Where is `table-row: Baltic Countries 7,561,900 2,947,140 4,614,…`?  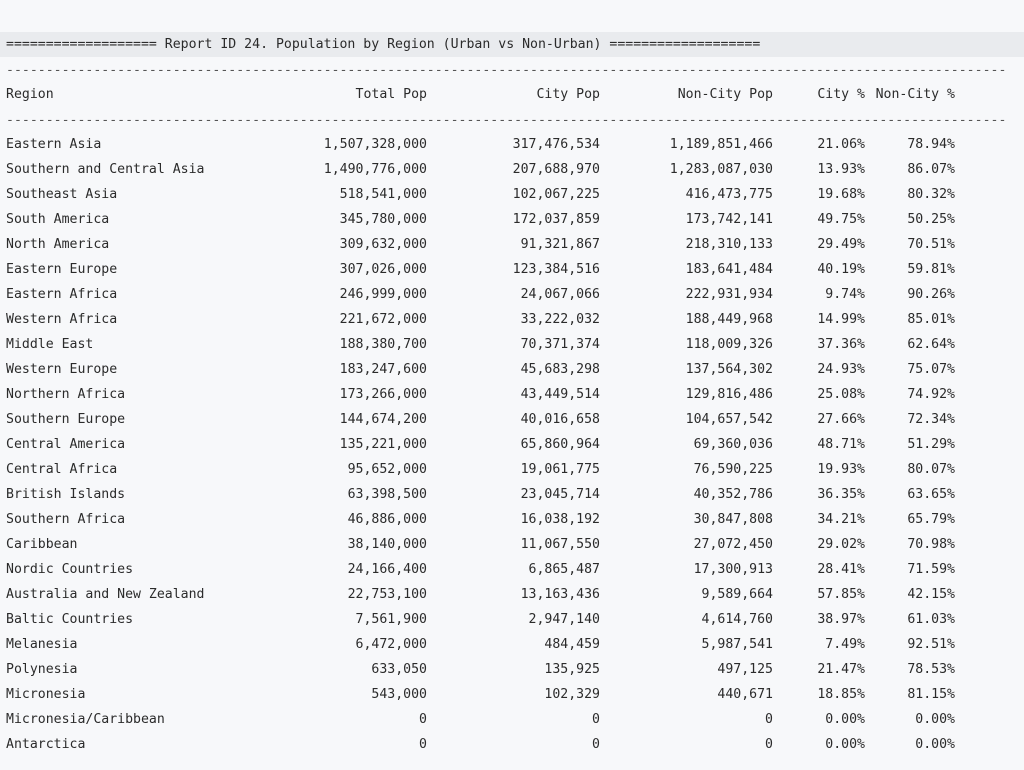 table-row: Baltic Countries 7,561,900 2,947,140 4,614,… is located at coordinates (512, 619).